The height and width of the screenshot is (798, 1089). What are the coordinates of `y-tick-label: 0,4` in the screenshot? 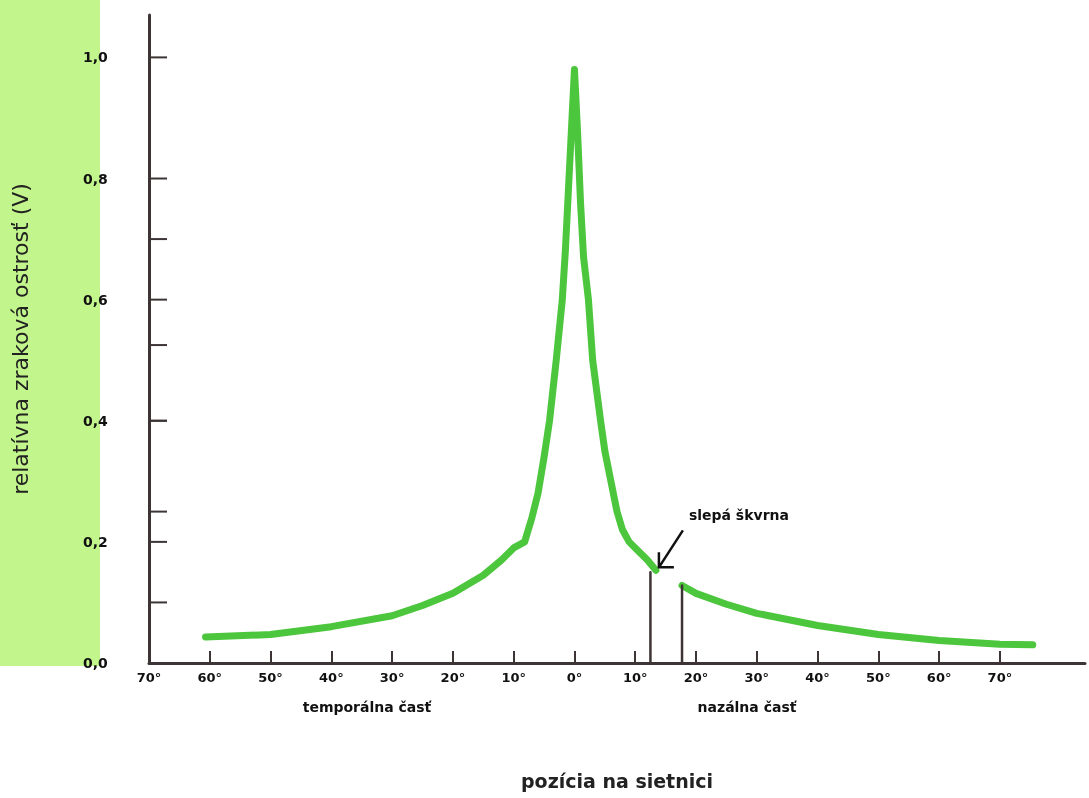 It's located at (96, 420).